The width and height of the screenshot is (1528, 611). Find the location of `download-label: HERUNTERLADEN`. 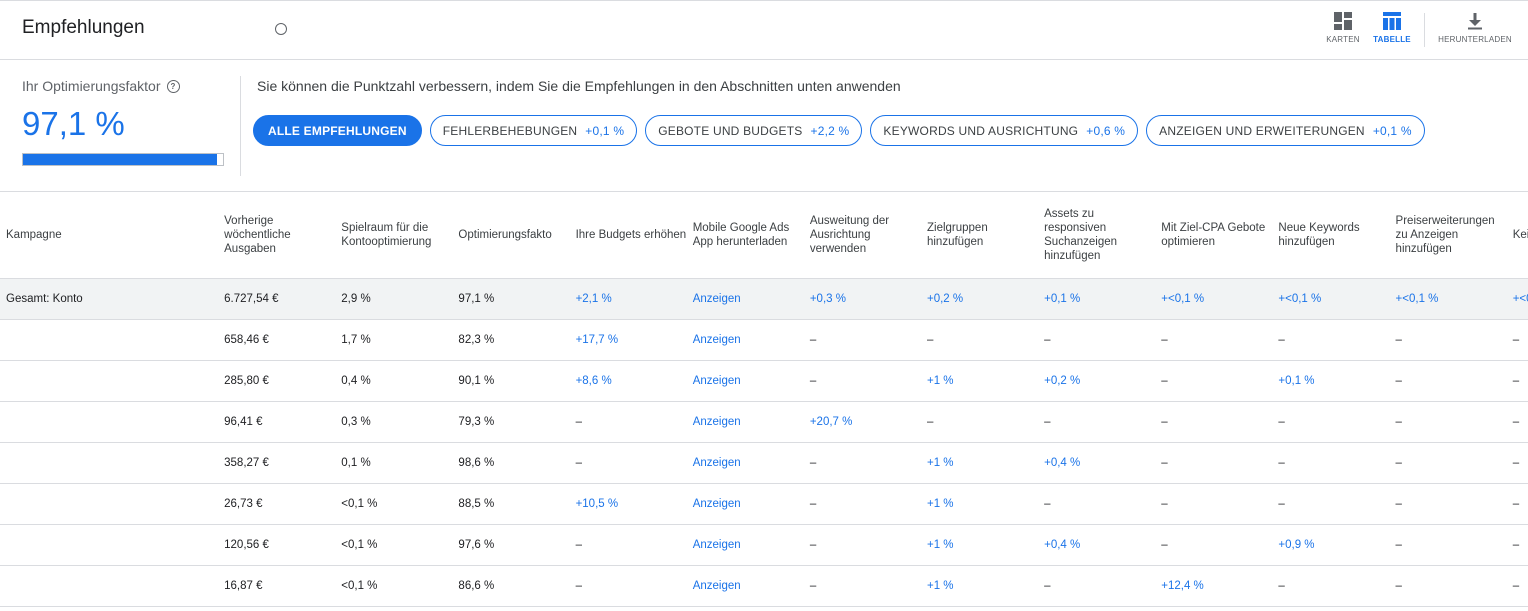

download-label: HERUNTERLADEN is located at coordinates (1475, 39).